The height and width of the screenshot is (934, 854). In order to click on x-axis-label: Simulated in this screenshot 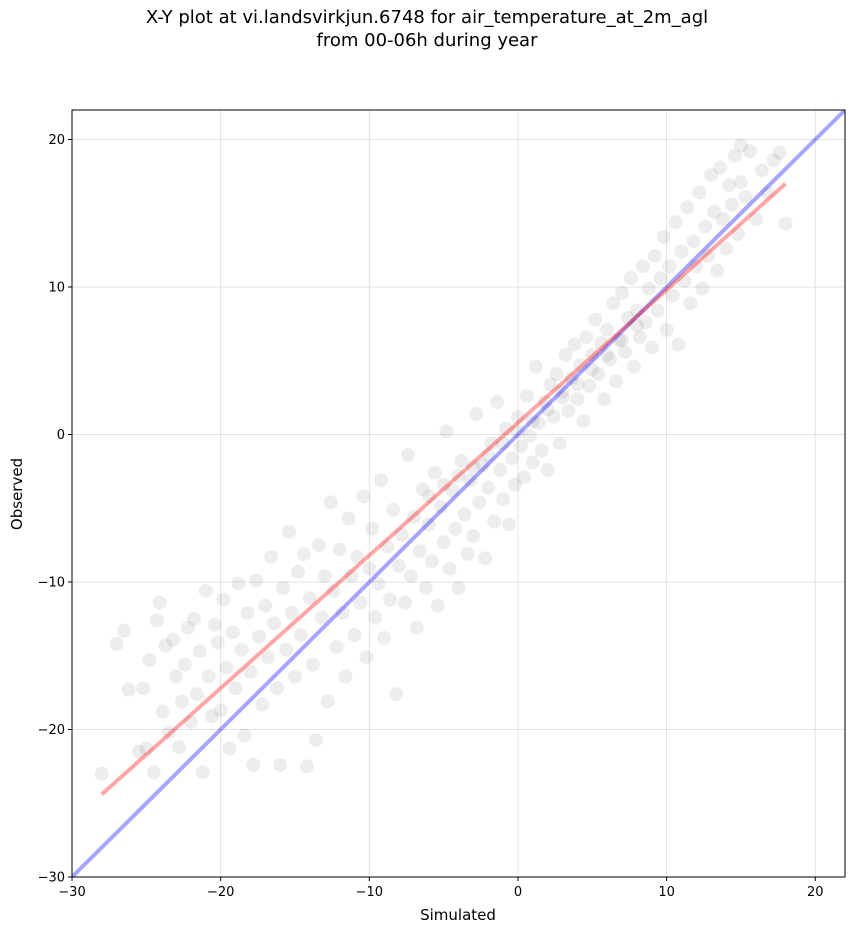, I will do `click(458, 915)`.